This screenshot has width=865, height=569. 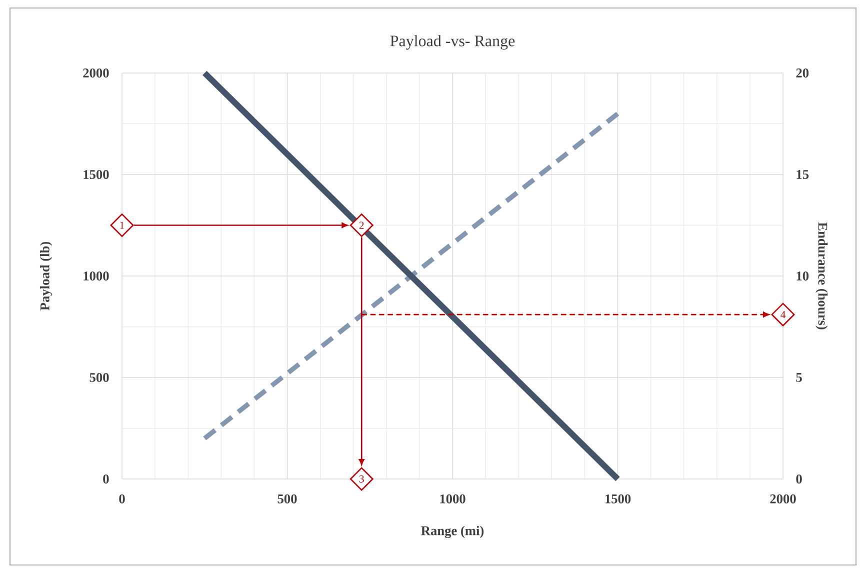 I want to click on x-axis-title: Range (mi), so click(x=452, y=532).